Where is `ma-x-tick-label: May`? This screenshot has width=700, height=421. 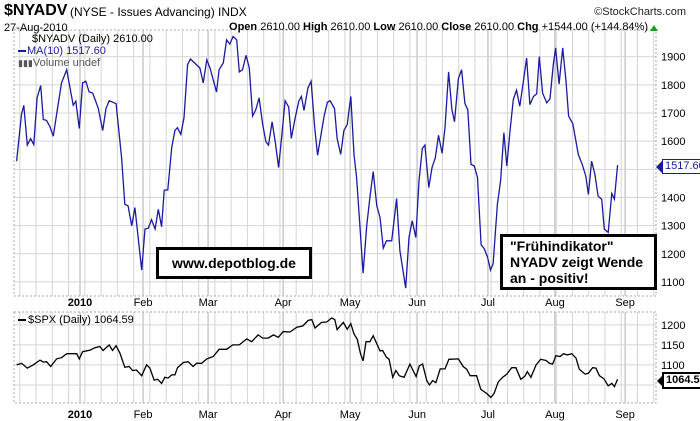 ma-x-tick-label: May is located at coordinates (350, 303).